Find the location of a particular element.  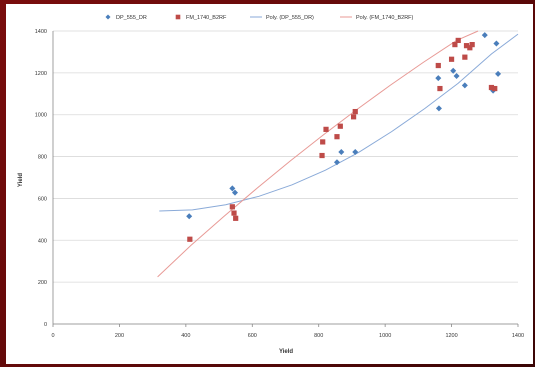

y-tick-label-5: 1000 is located at coordinates (41, 116).